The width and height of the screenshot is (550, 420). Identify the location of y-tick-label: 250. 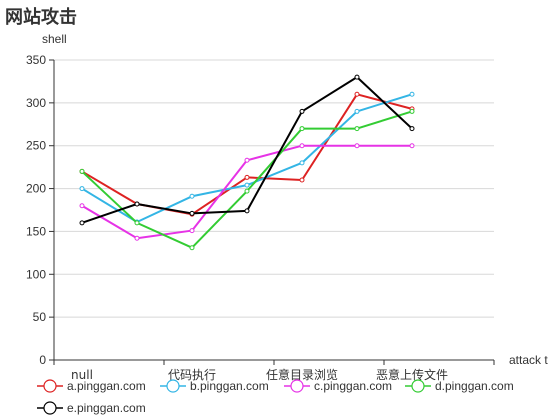
(36, 146).